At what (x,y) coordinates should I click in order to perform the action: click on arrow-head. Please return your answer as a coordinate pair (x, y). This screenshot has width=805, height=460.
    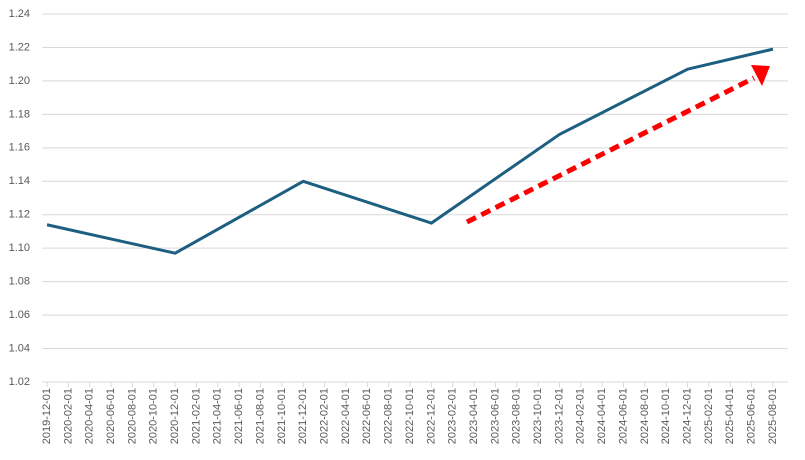
    Looking at the image, I should click on (760, 75).